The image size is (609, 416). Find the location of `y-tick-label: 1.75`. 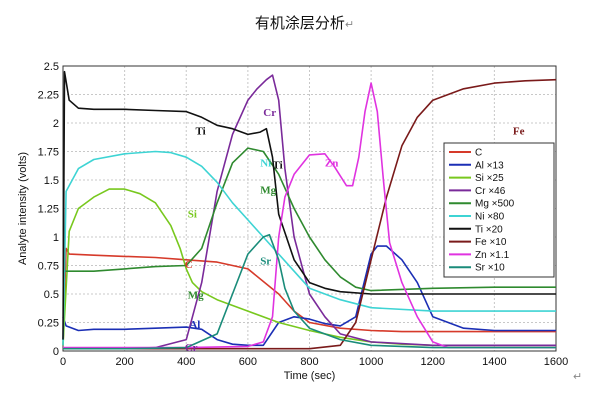

y-tick-label: 1.75 is located at coordinates (48, 153).